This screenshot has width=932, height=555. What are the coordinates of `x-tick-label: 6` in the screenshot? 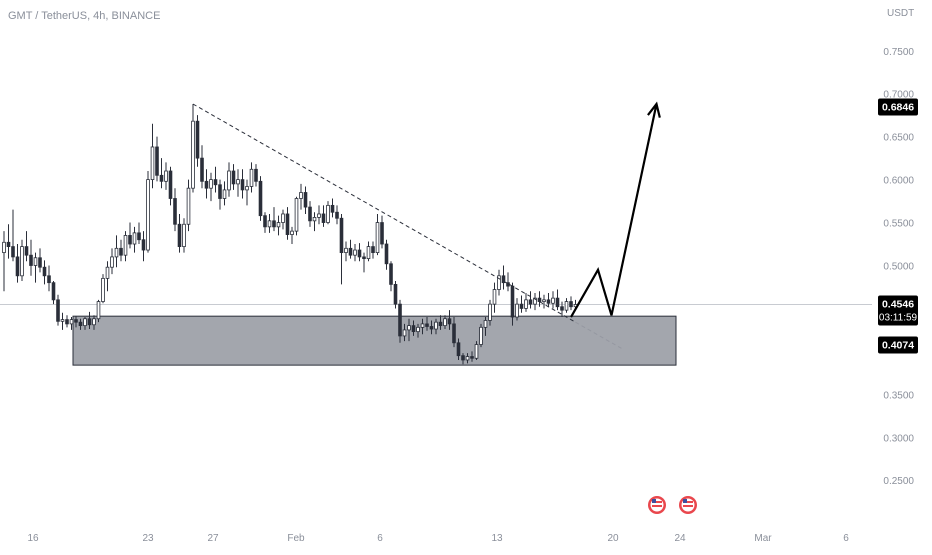 It's located at (380, 538).